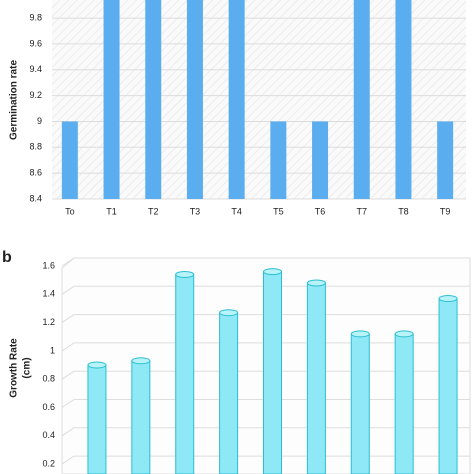 This screenshot has height=474, width=474. Describe the element at coordinates (48, 463) in the screenshot. I see `y-tick-label: 0.2` at that location.